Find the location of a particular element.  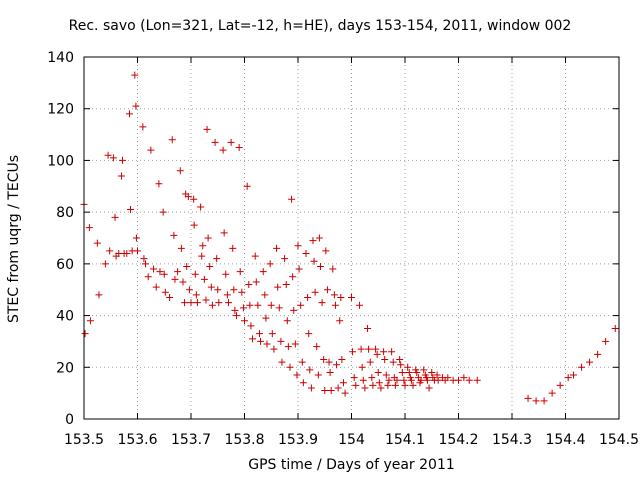

x-axis-label: GPS time / Days of year 2011 is located at coordinates (351, 465).